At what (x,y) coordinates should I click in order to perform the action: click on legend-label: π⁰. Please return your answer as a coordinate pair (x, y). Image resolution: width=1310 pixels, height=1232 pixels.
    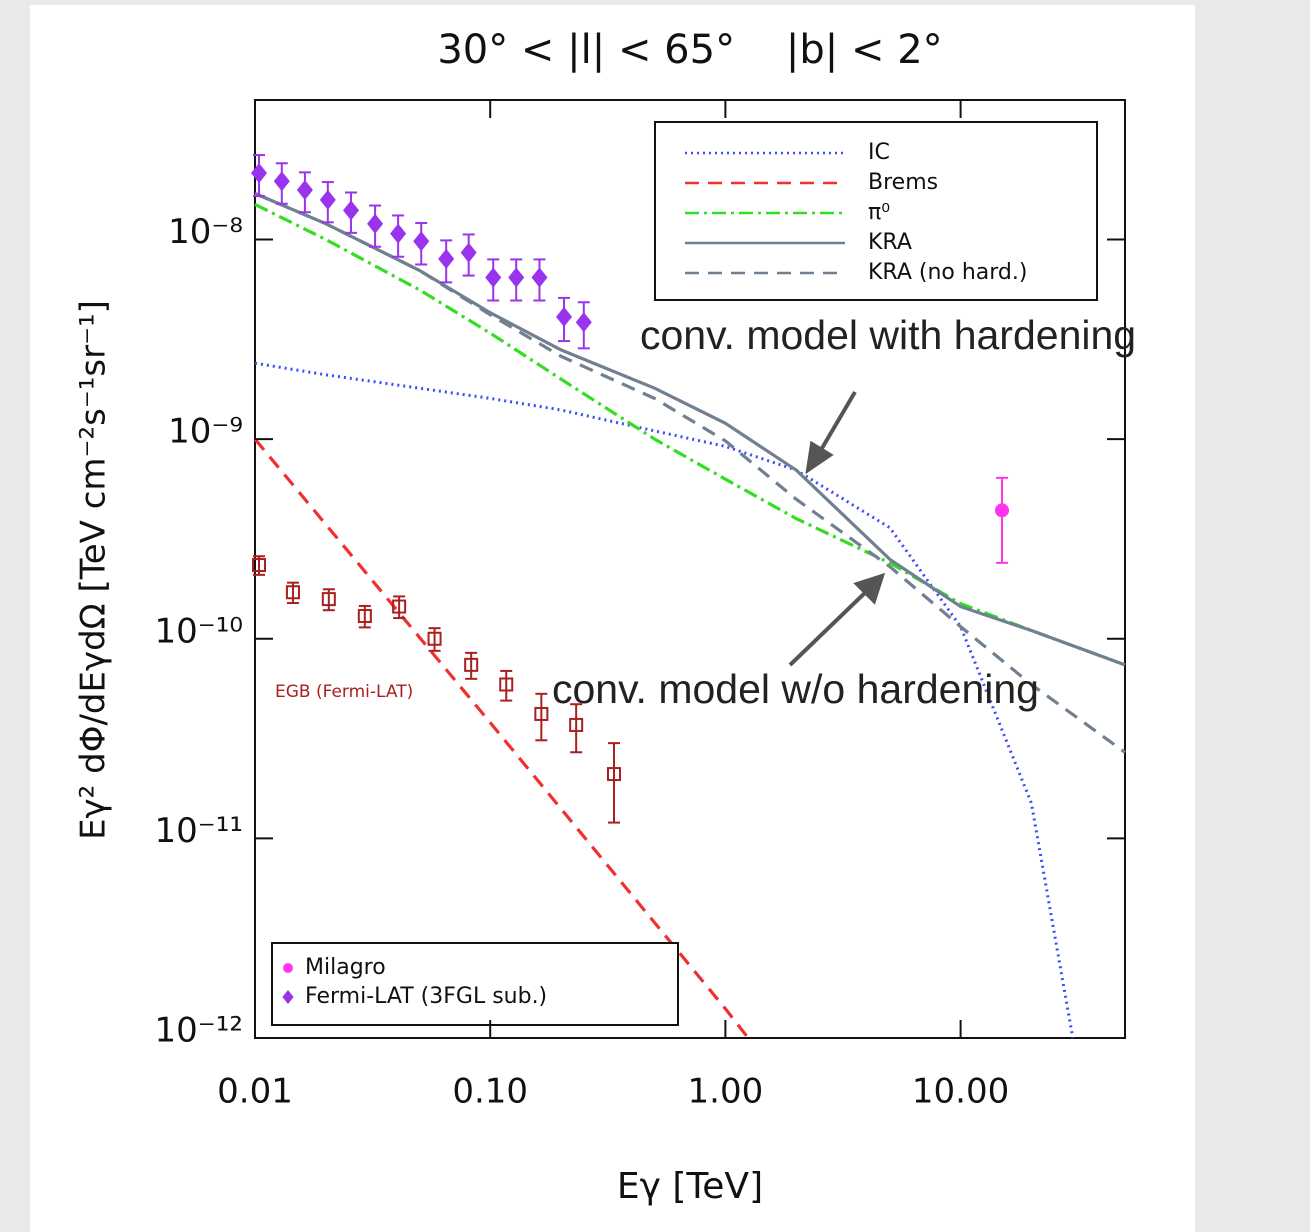
    Looking at the image, I should click on (879, 212).